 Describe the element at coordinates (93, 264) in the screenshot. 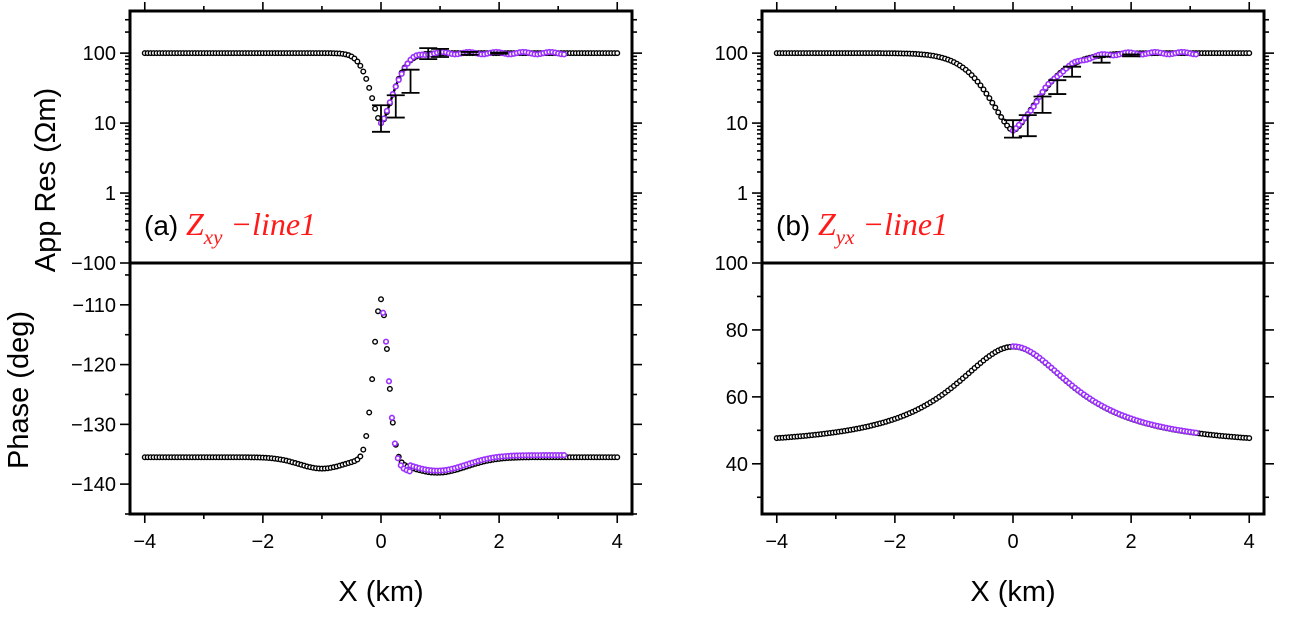

I see `y-tick-label: −100` at that location.